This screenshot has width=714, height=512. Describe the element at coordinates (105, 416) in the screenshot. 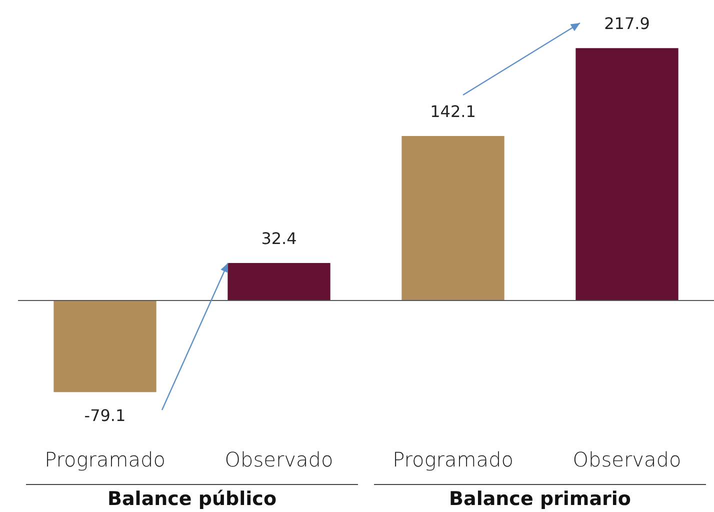

I see `data-label: -79.1` at that location.